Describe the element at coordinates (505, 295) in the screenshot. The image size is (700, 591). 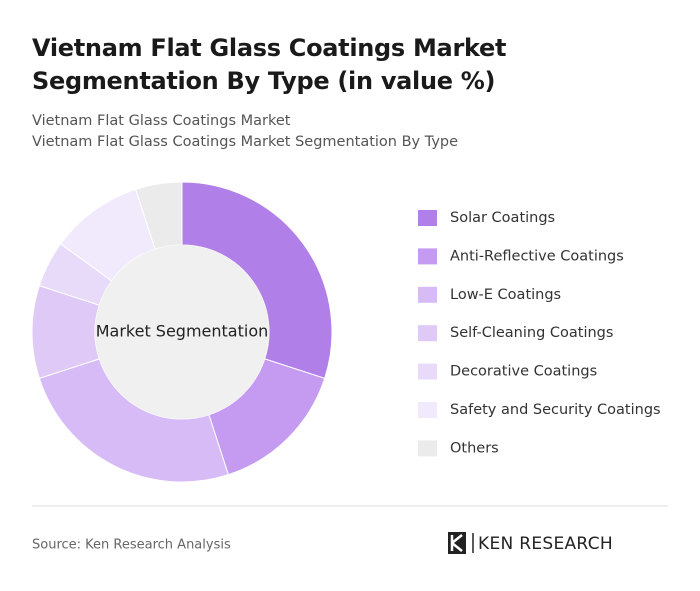
I see `legend-label: Low-E Coatings` at that location.